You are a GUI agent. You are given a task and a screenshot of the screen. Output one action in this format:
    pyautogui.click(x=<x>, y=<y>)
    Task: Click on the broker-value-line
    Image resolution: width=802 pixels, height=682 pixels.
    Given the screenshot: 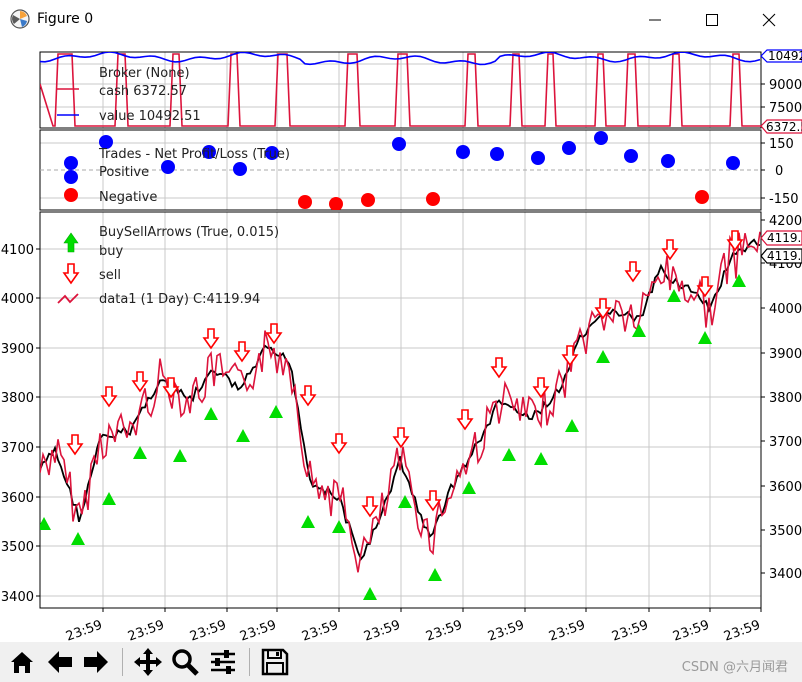 What is the action you would take?
    pyautogui.click(x=400, y=59)
    